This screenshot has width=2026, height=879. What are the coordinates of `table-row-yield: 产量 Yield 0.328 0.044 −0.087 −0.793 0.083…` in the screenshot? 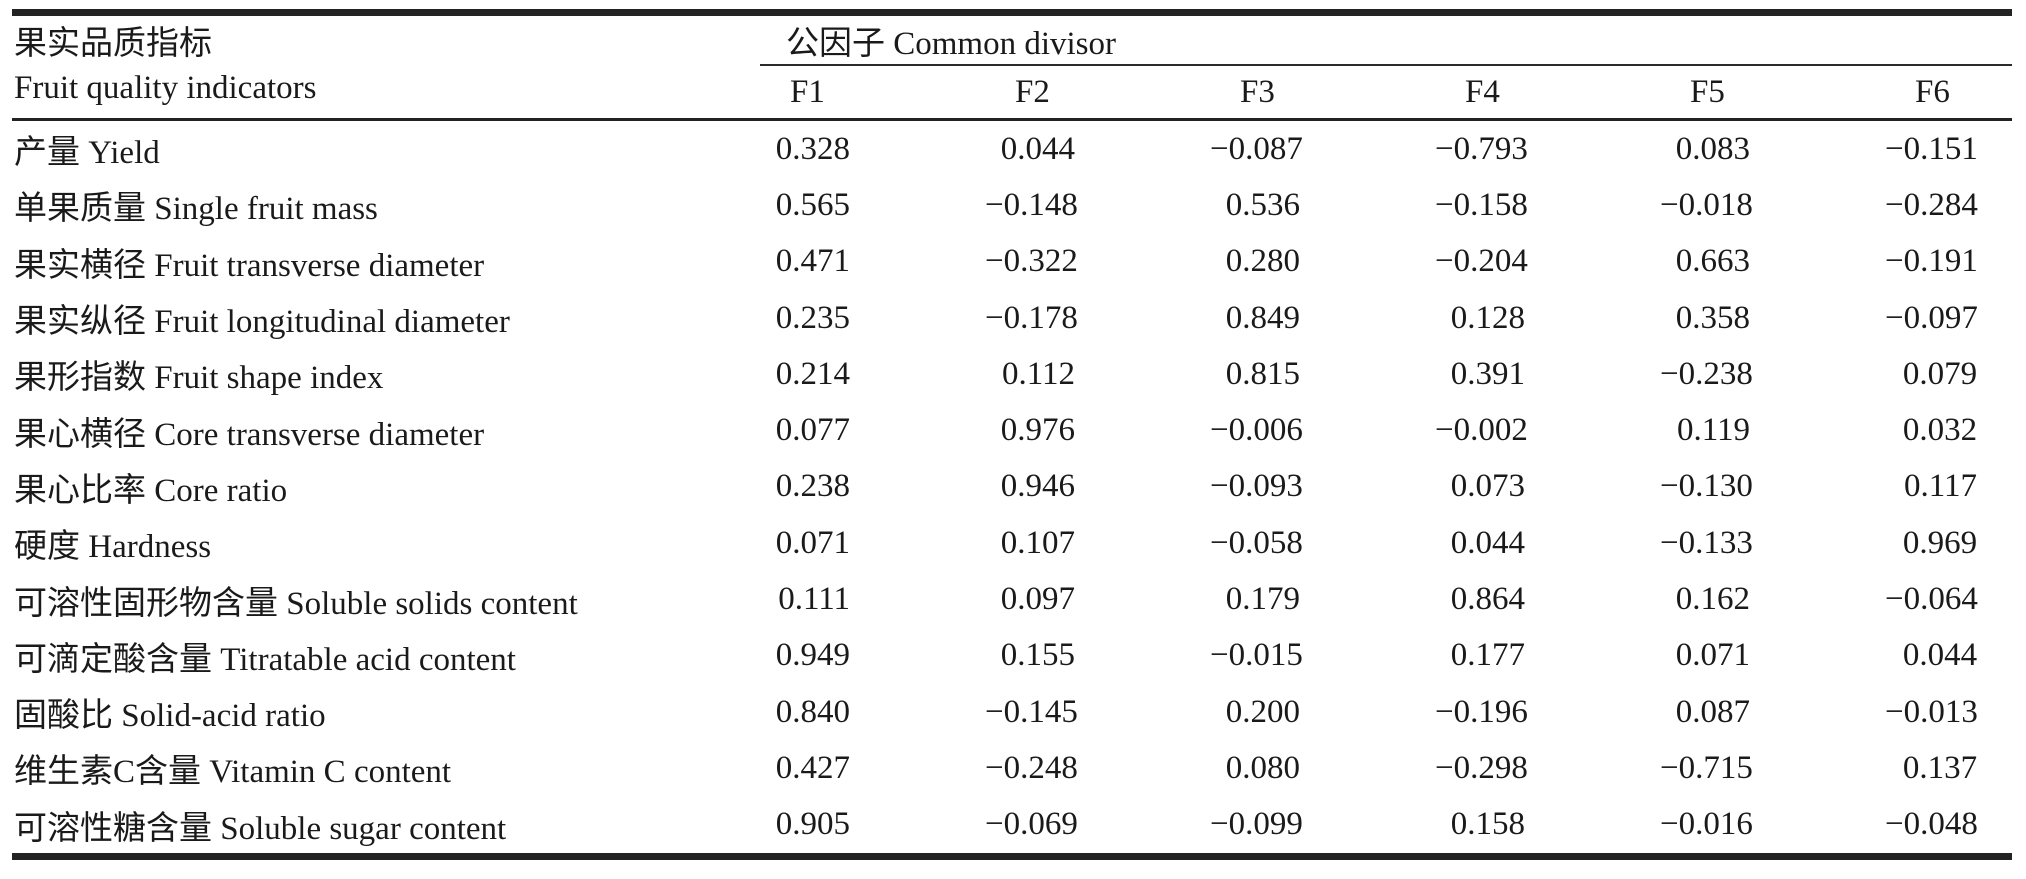 It's located at (1012, 149).